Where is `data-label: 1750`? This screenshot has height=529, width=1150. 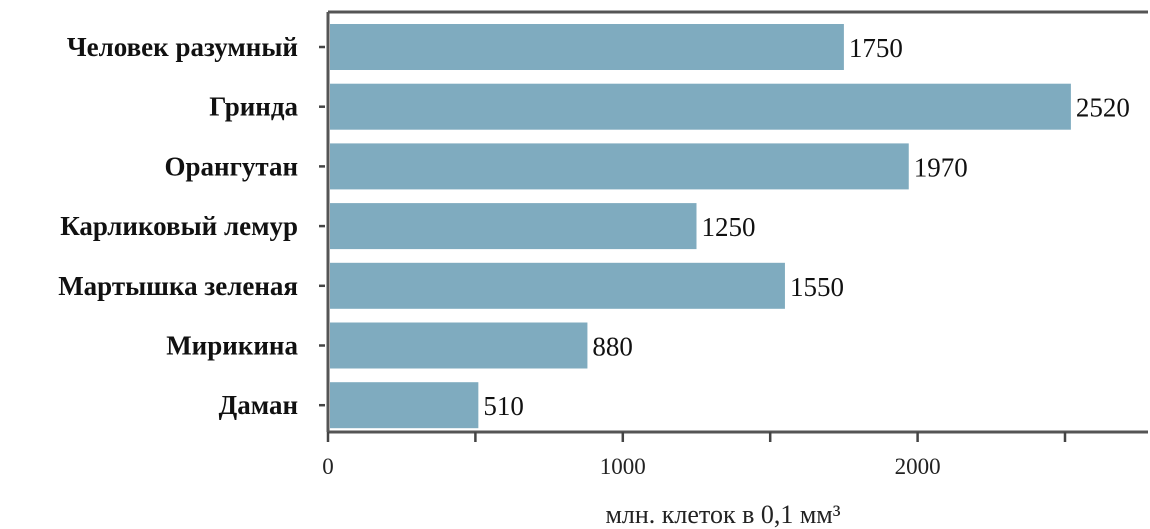 data-label: 1750 is located at coordinates (876, 48).